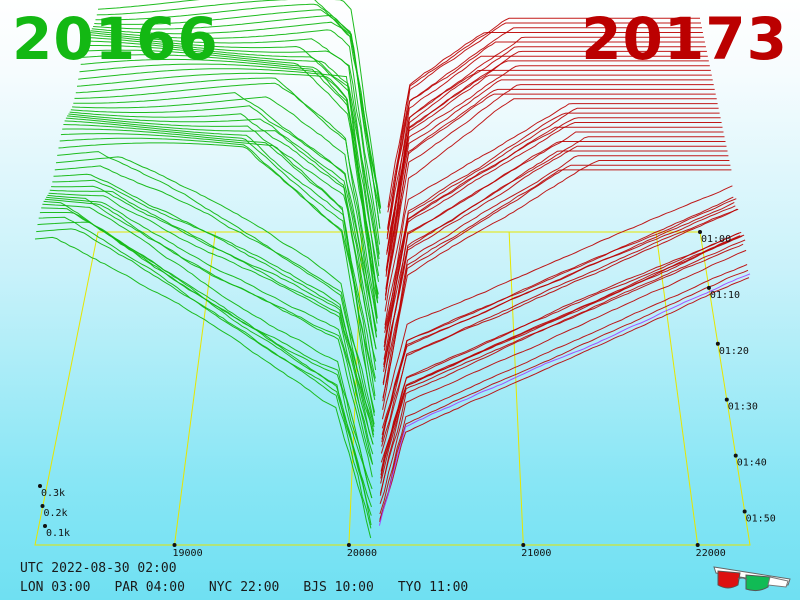 This screenshot has width=800, height=600. I want to click on x-tick-label: 19000, so click(188, 553).